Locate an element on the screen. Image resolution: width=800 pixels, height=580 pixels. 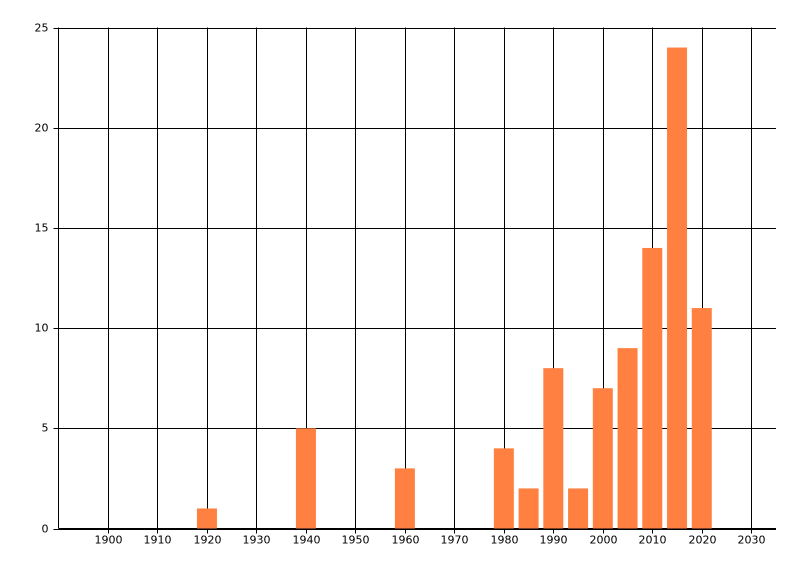
x-tick-label: 1920 is located at coordinates (208, 540).